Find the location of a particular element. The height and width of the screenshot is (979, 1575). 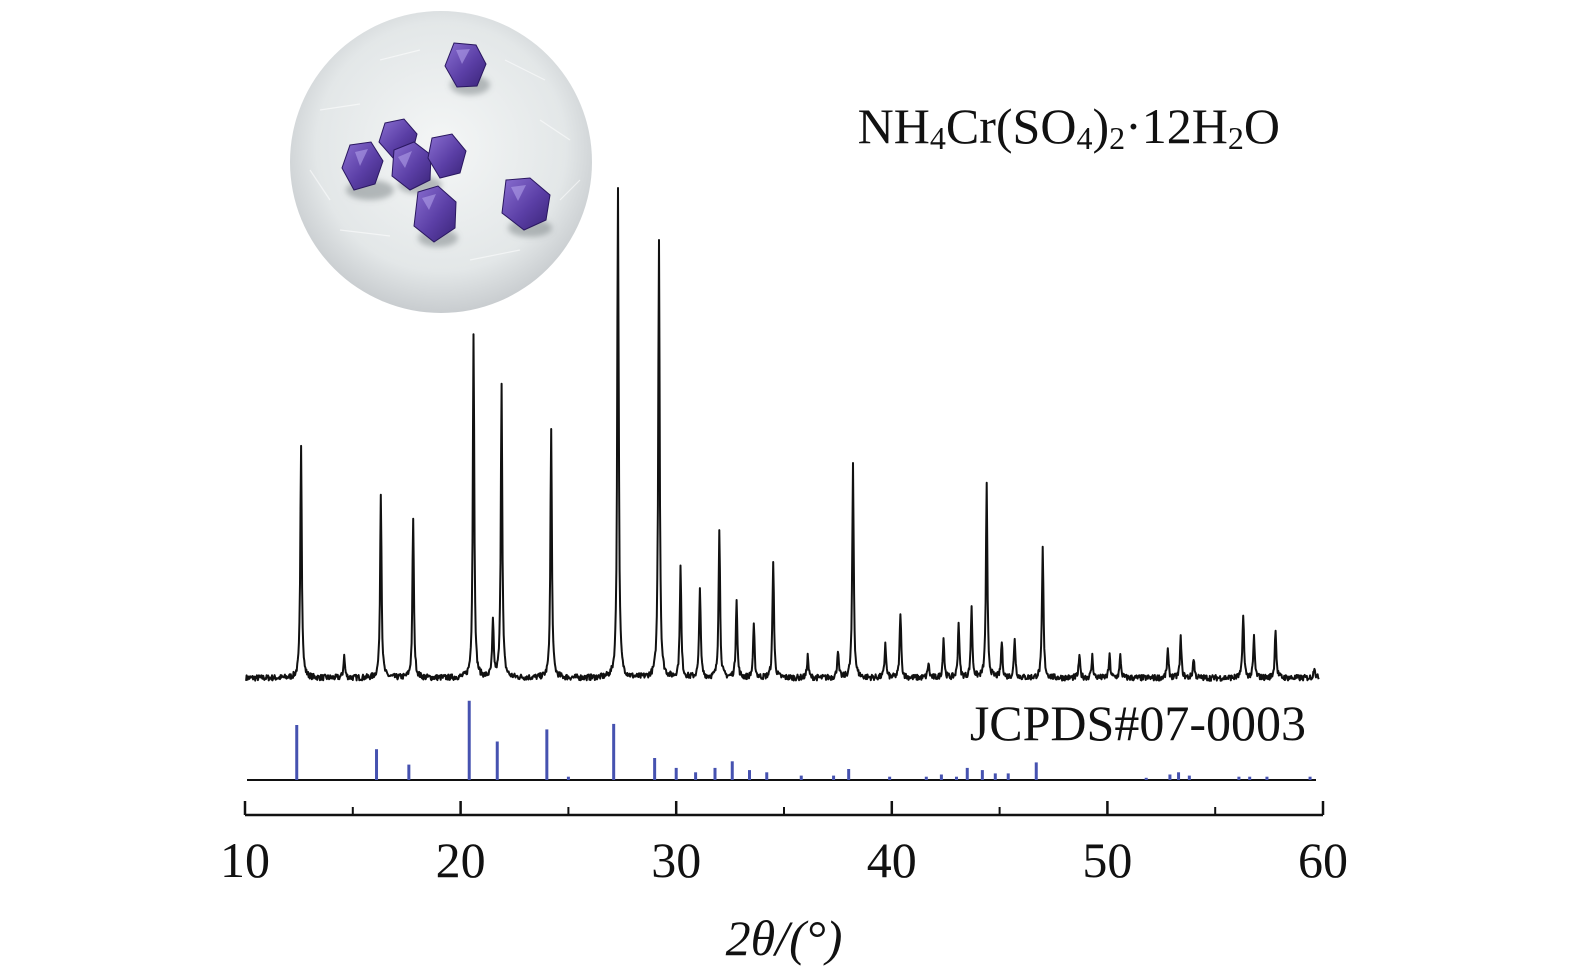

series-label-reference: JCPDS#07-0003 is located at coordinates (1138, 723).